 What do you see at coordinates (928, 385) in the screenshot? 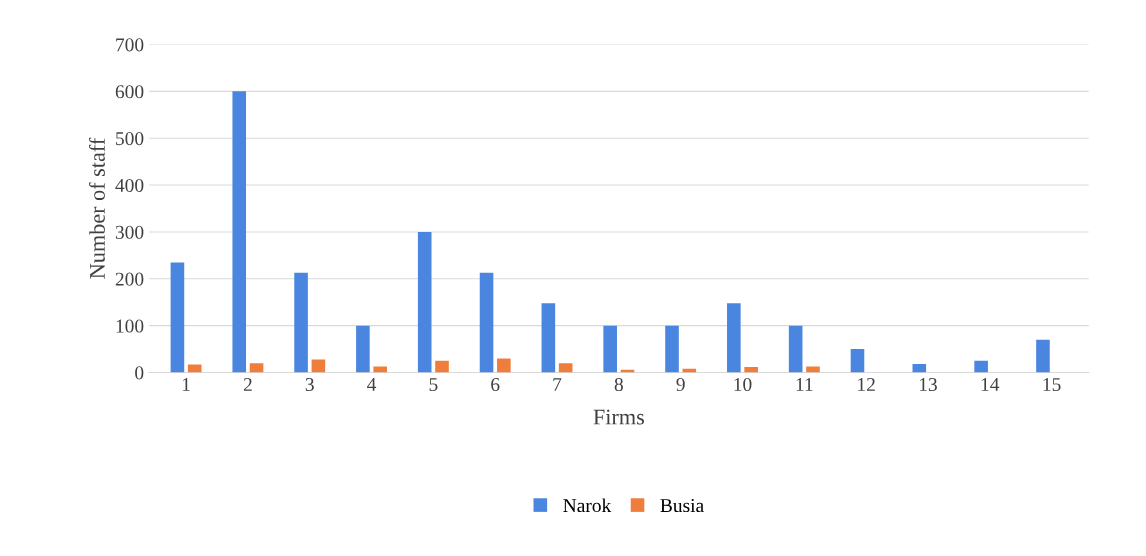
I see `x-tick-label: 13` at bounding box center [928, 385].